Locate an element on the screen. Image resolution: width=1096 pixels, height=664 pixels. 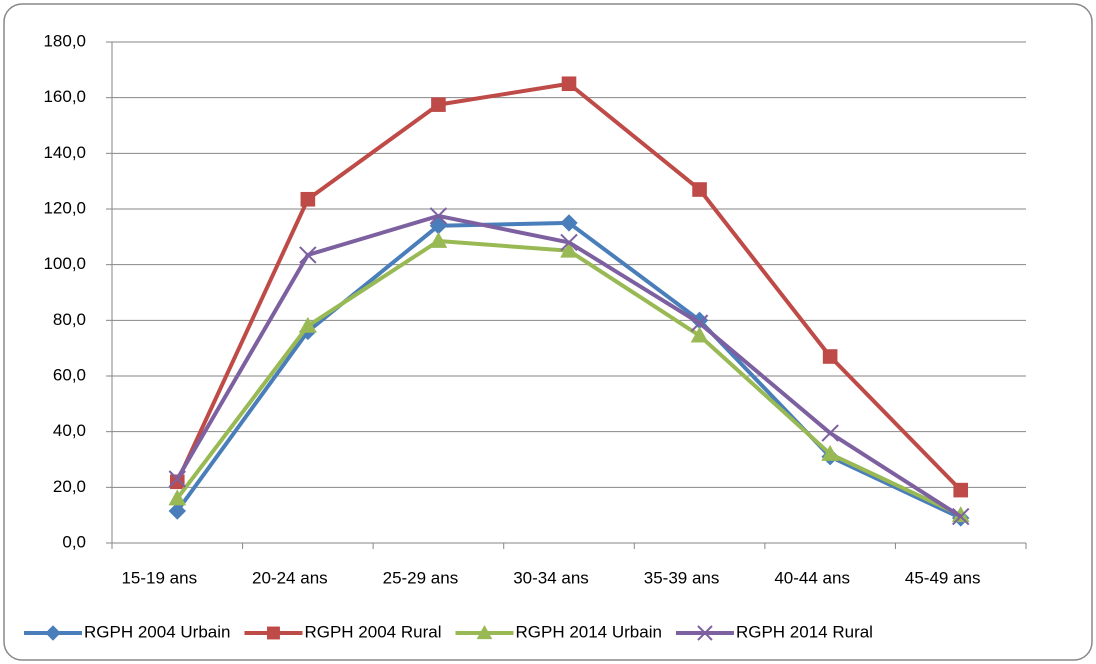
x-tick-label: 25-29 ans is located at coordinates (421, 577).